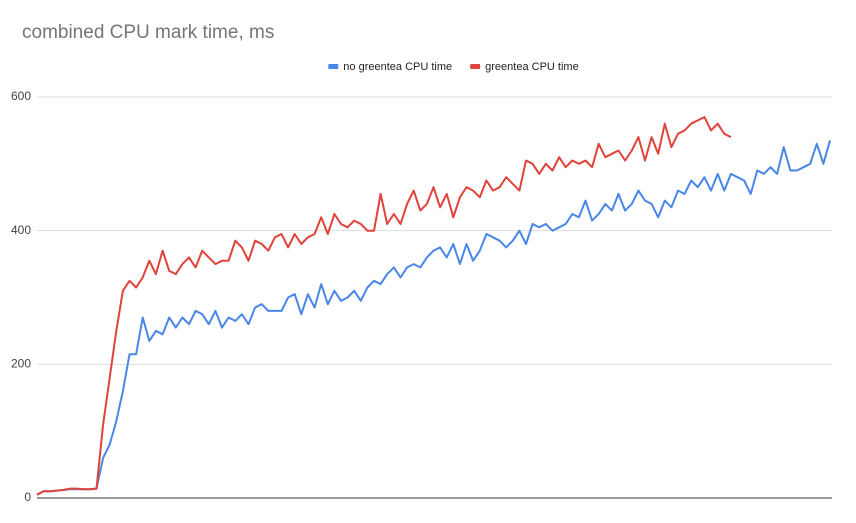  Describe the element at coordinates (21, 230) in the screenshot. I see `y-tick-label: 400` at that location.